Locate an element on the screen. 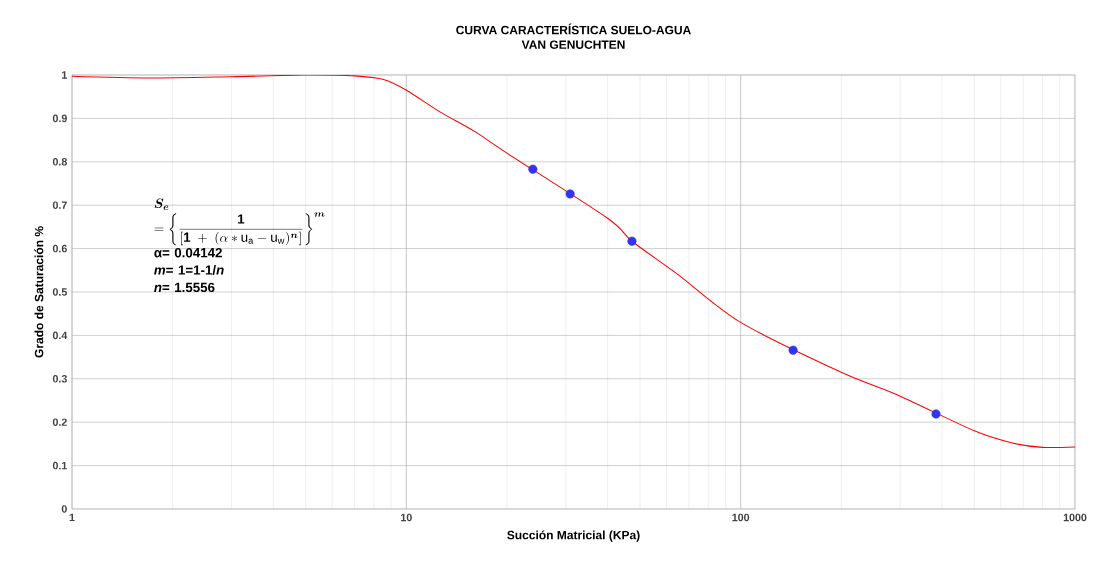 This screenshot has width=1103, height=570. y-tick-label: 0.1 is located at coordinates (59, 465).